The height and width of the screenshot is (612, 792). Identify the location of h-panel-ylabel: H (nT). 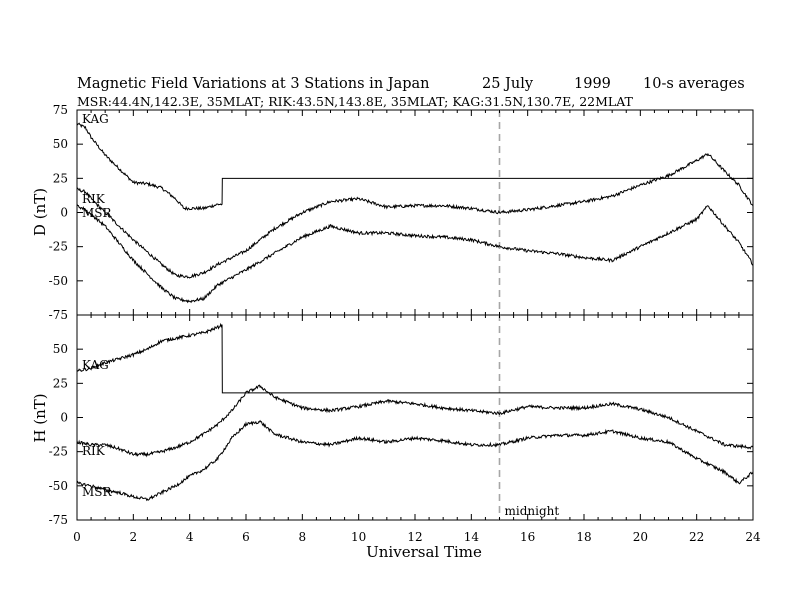
(40, 417).